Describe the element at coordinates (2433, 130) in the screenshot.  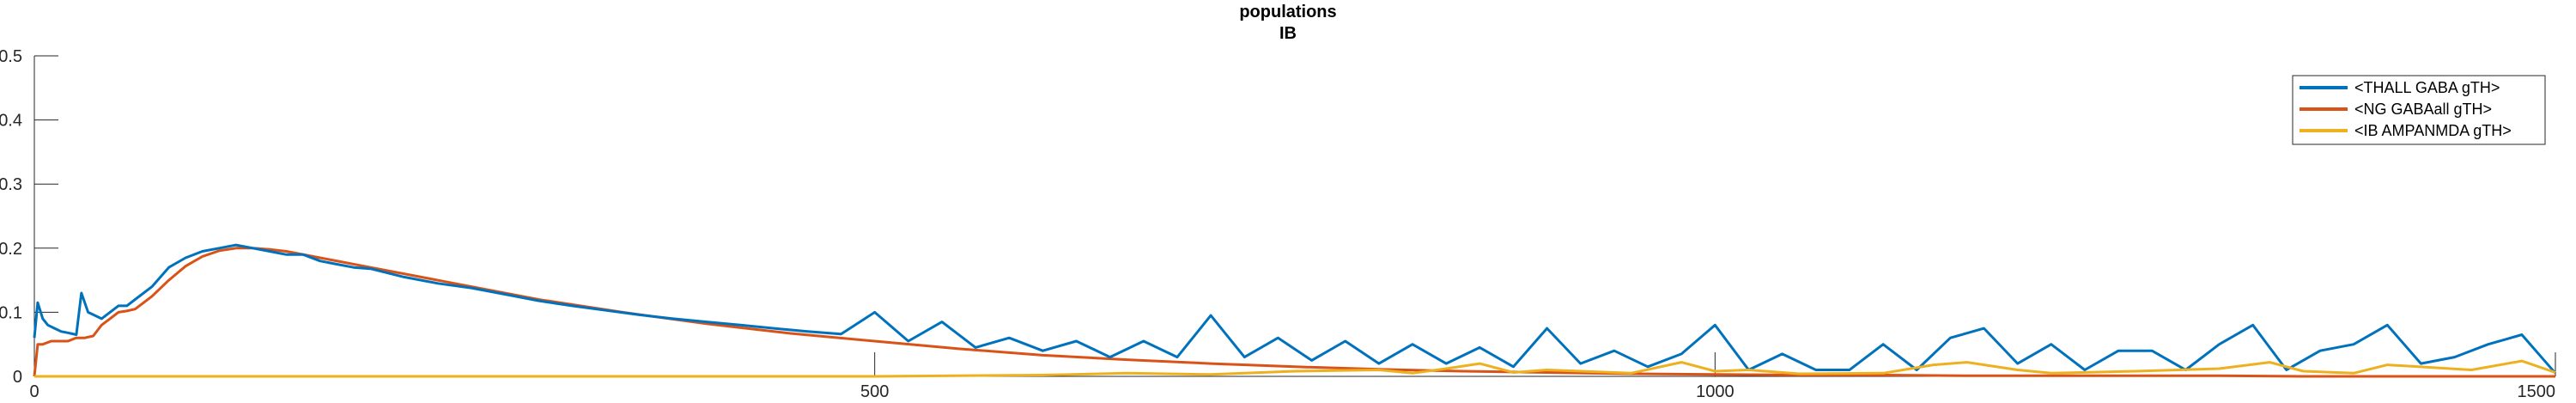
I see `legend-entry: <IB AMPANMDA gTH>` at that location.